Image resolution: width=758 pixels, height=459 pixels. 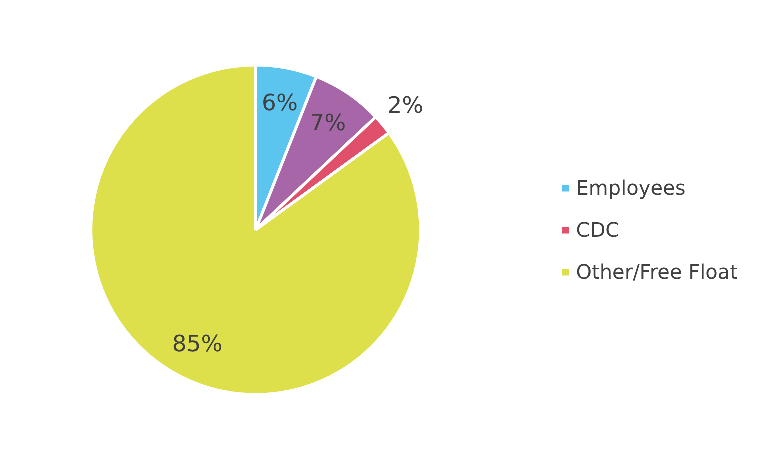 I want to click on data-label: 7%, so click(x=328, y=123).